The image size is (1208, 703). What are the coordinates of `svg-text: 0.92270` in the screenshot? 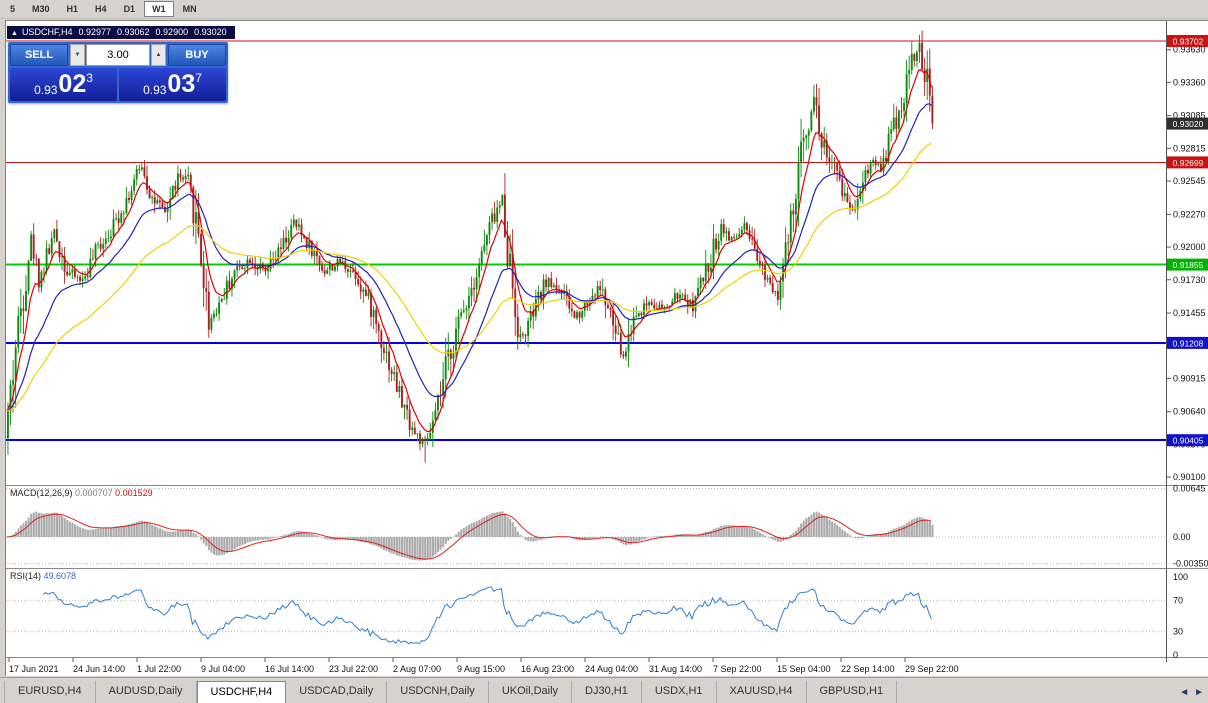 It's located at (1189, 214).